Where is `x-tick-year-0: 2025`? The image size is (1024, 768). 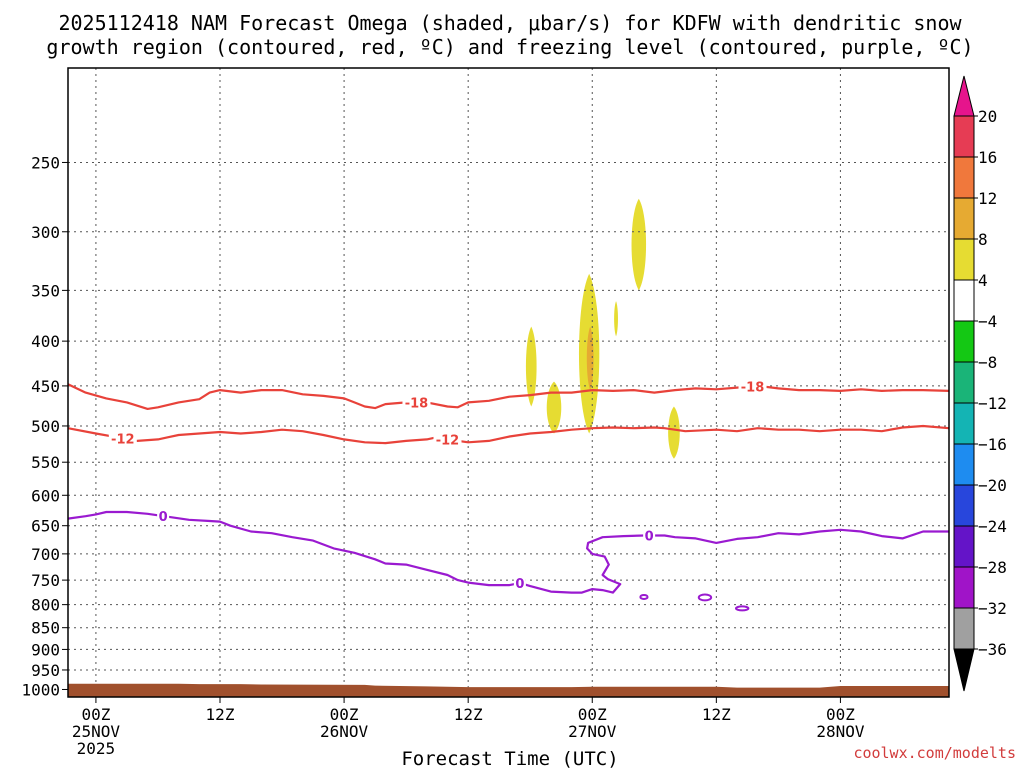 x-tick-year-0: 2025 is located at coordinates (96, 748).